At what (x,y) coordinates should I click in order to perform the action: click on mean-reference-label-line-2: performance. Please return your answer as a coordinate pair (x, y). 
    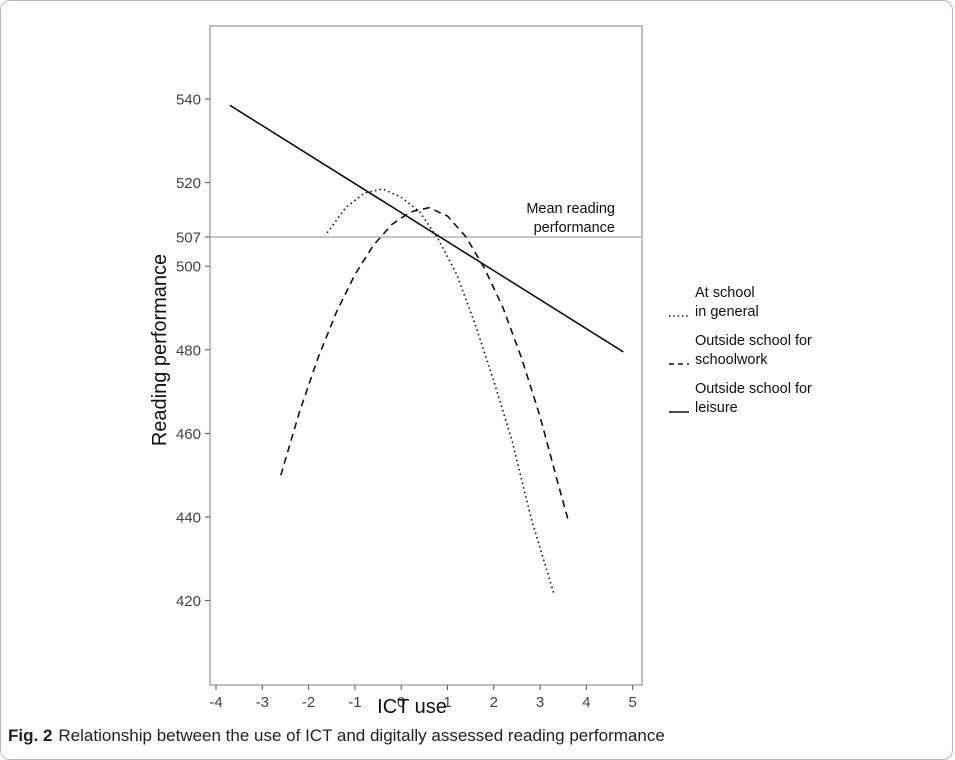
    Looking at the image, I should click on (574, 228).